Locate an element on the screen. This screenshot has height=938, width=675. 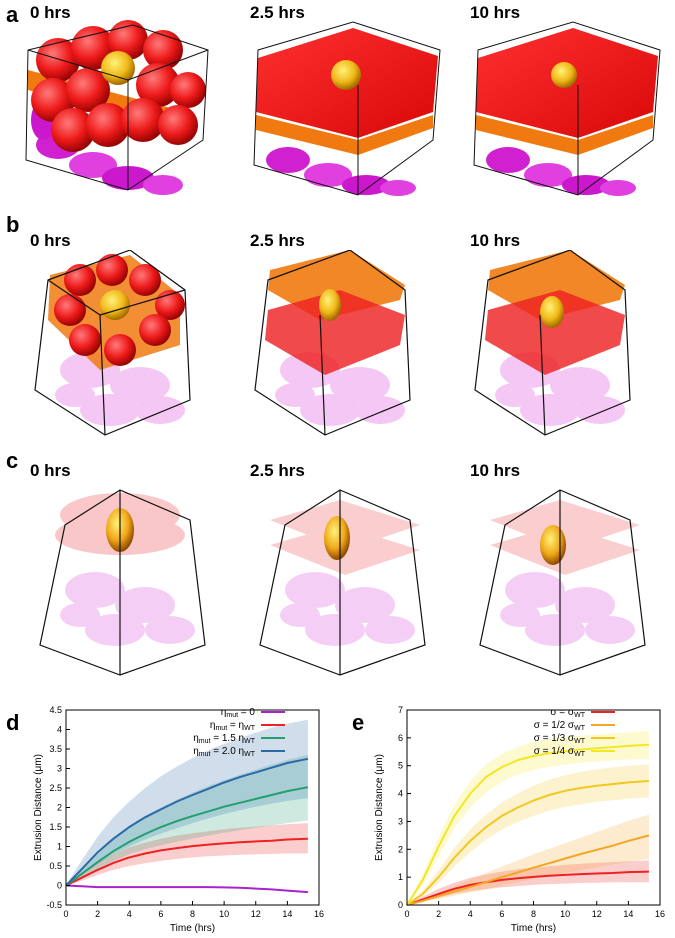
y-tick-label: 0.5 is located at coordinates (55, 866).